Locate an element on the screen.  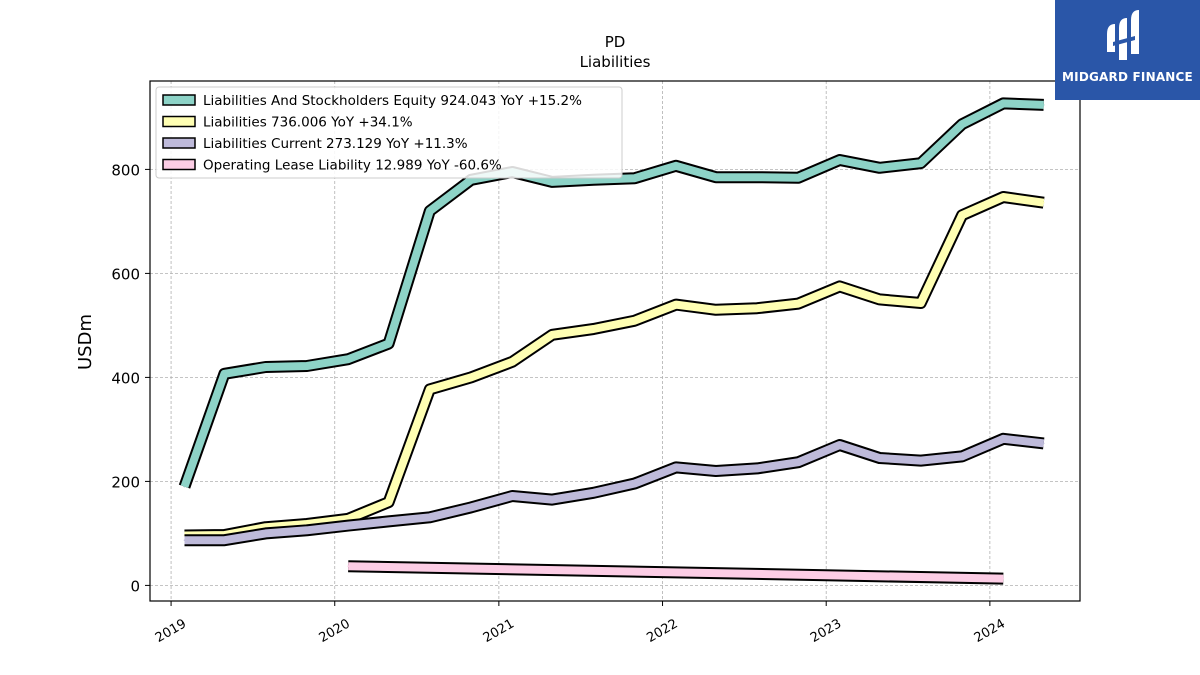
y-ticks: 0 200 400 600 800 is located at coordinates (130, 378).